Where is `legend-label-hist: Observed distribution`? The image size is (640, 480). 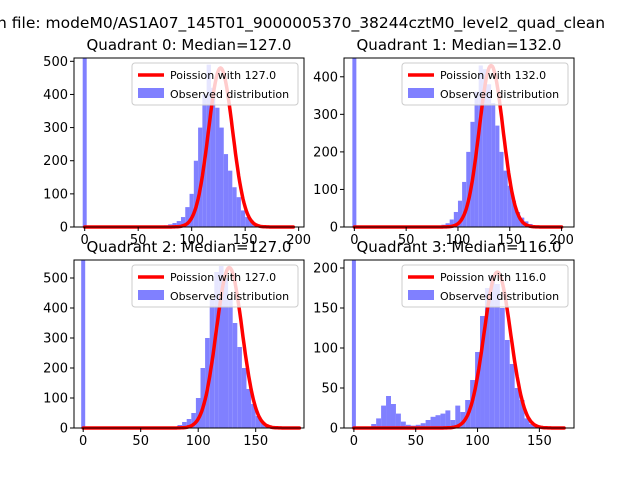
legend-label-hist: Observed distribution is located at coordinates (229, 94).